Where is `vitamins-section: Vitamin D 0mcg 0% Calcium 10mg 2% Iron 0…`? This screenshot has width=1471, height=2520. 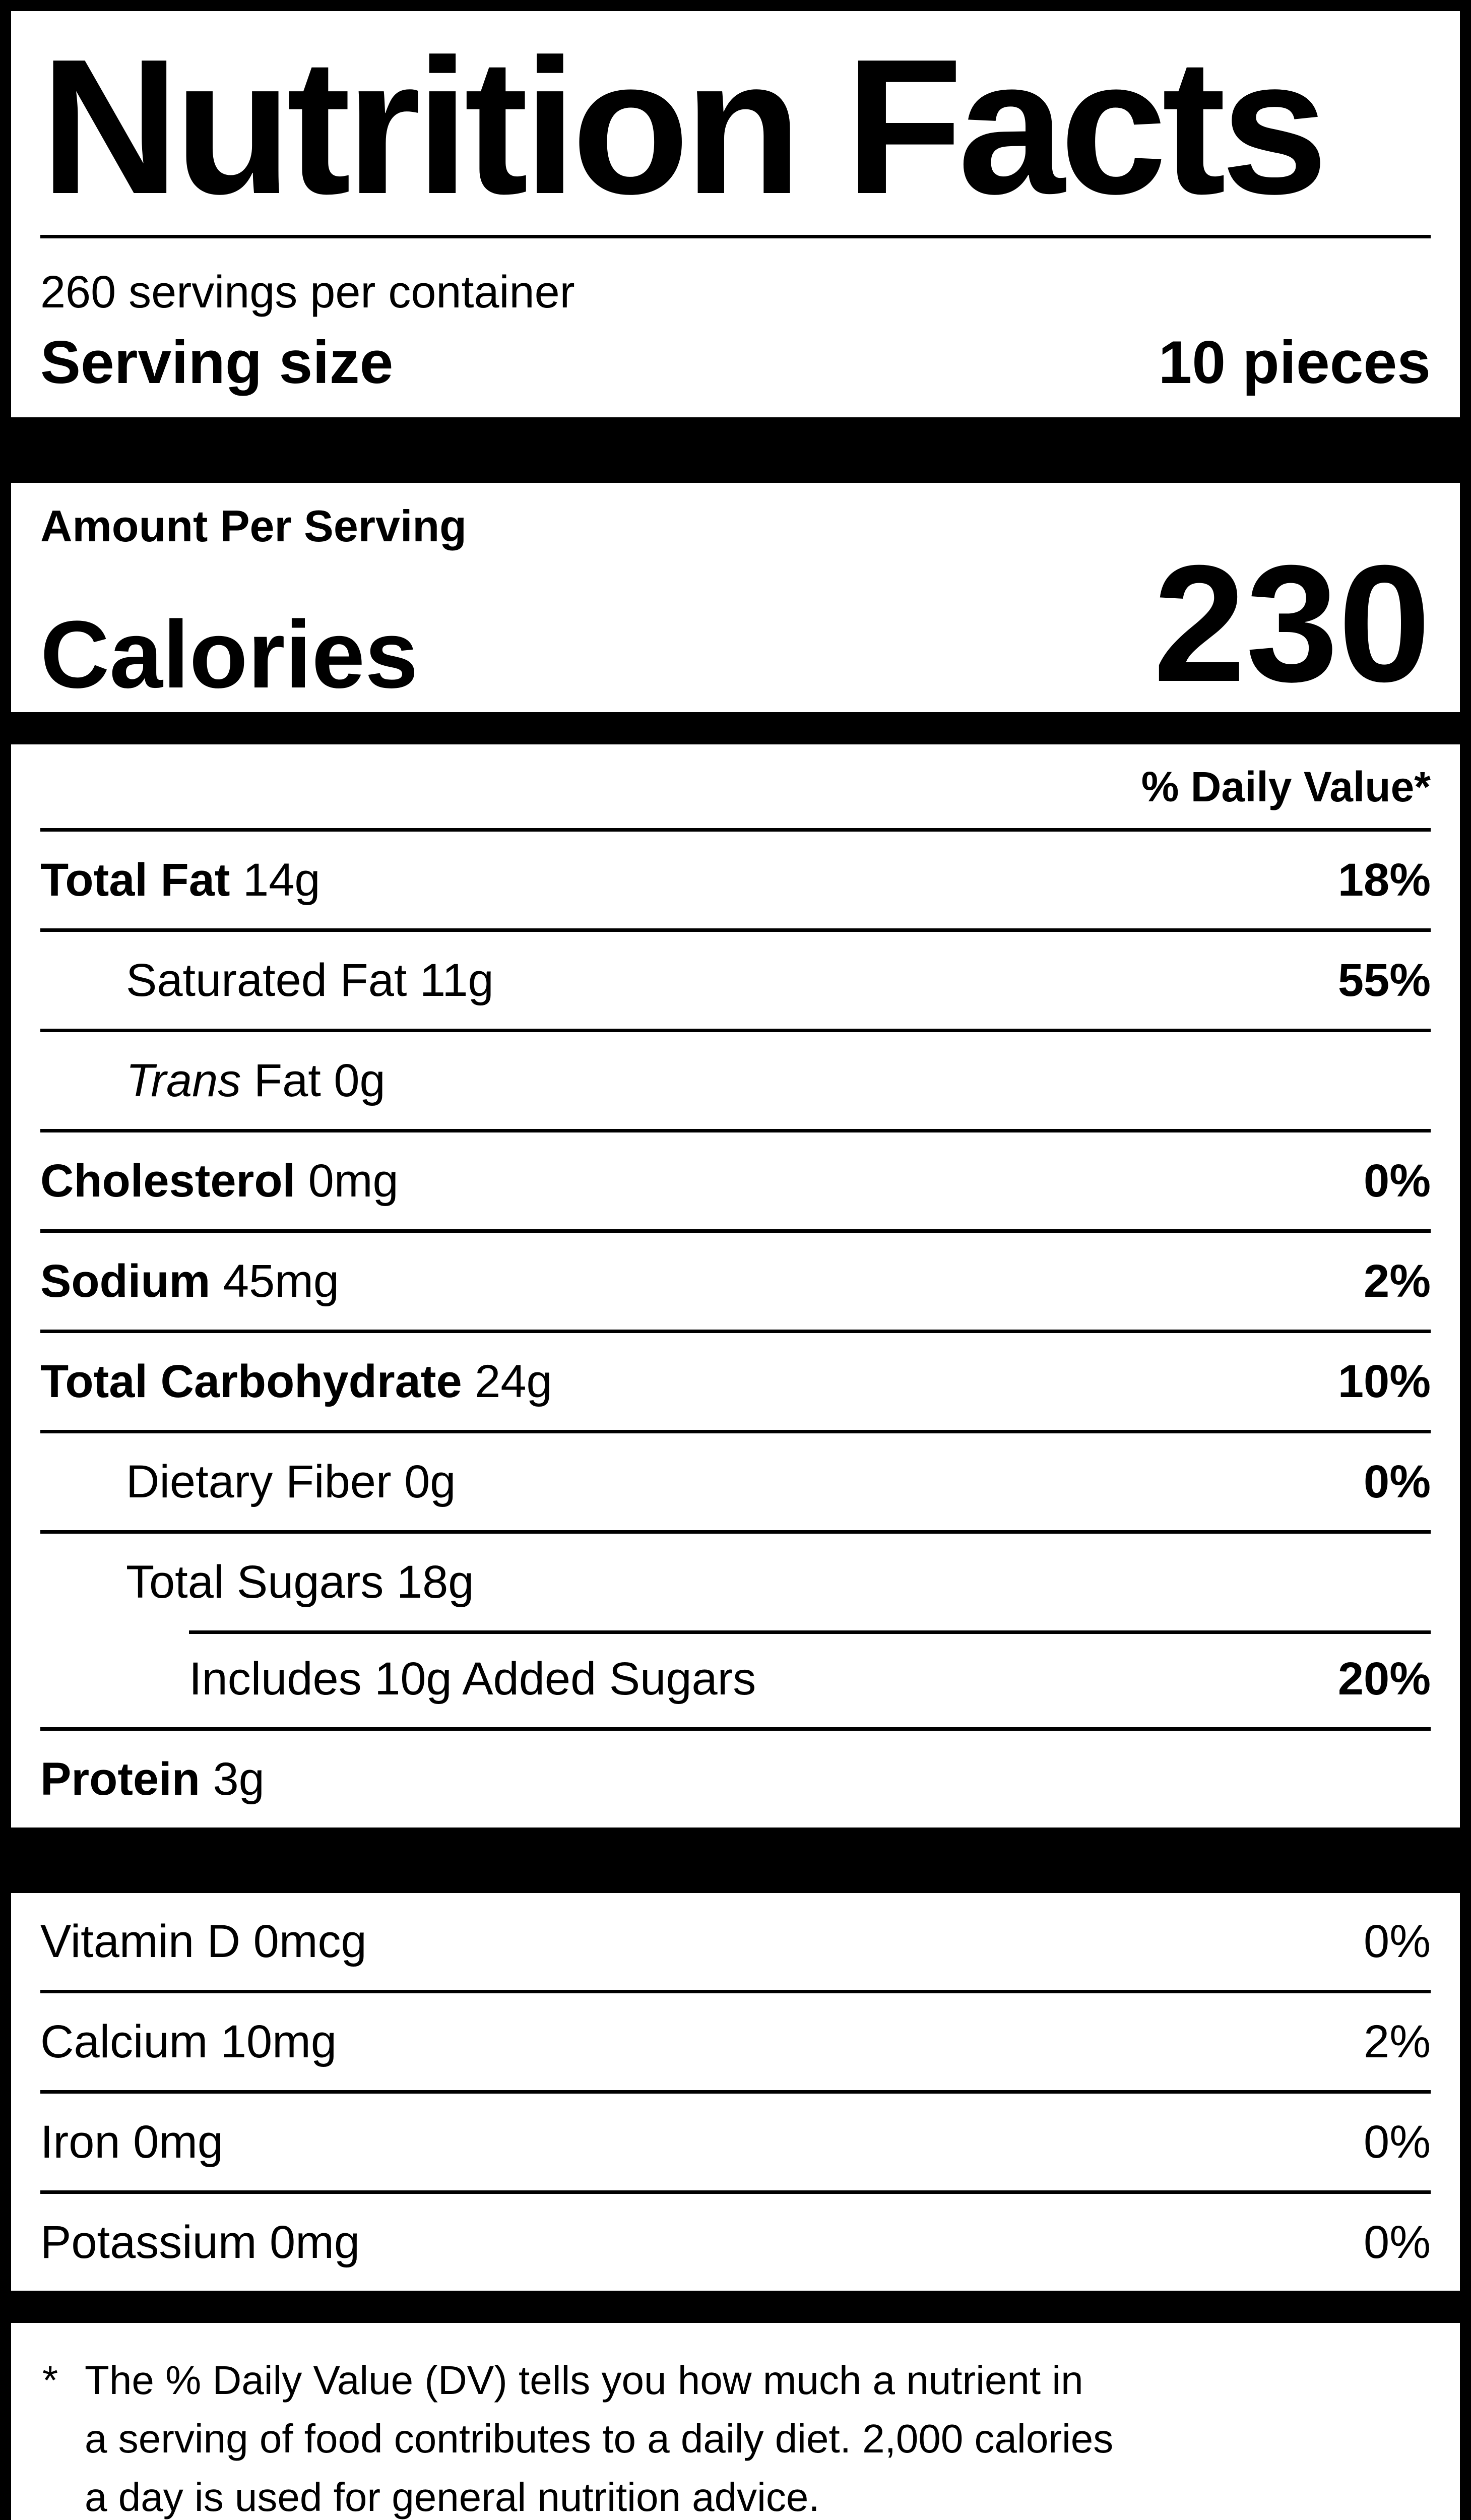 vitamins-section: Vitamin D 0mcg 0% Calcium 10mg 2% Iron 0… is located at coordinates (735, 2092).